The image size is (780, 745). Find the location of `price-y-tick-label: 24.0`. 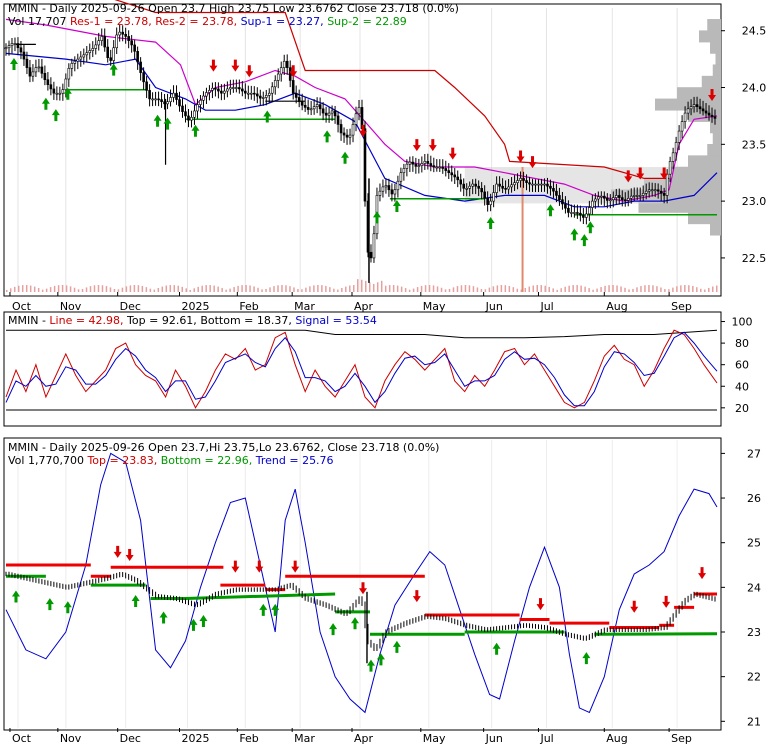

price-y-tick-label: 24.0 is located at coordinates (754, 88).